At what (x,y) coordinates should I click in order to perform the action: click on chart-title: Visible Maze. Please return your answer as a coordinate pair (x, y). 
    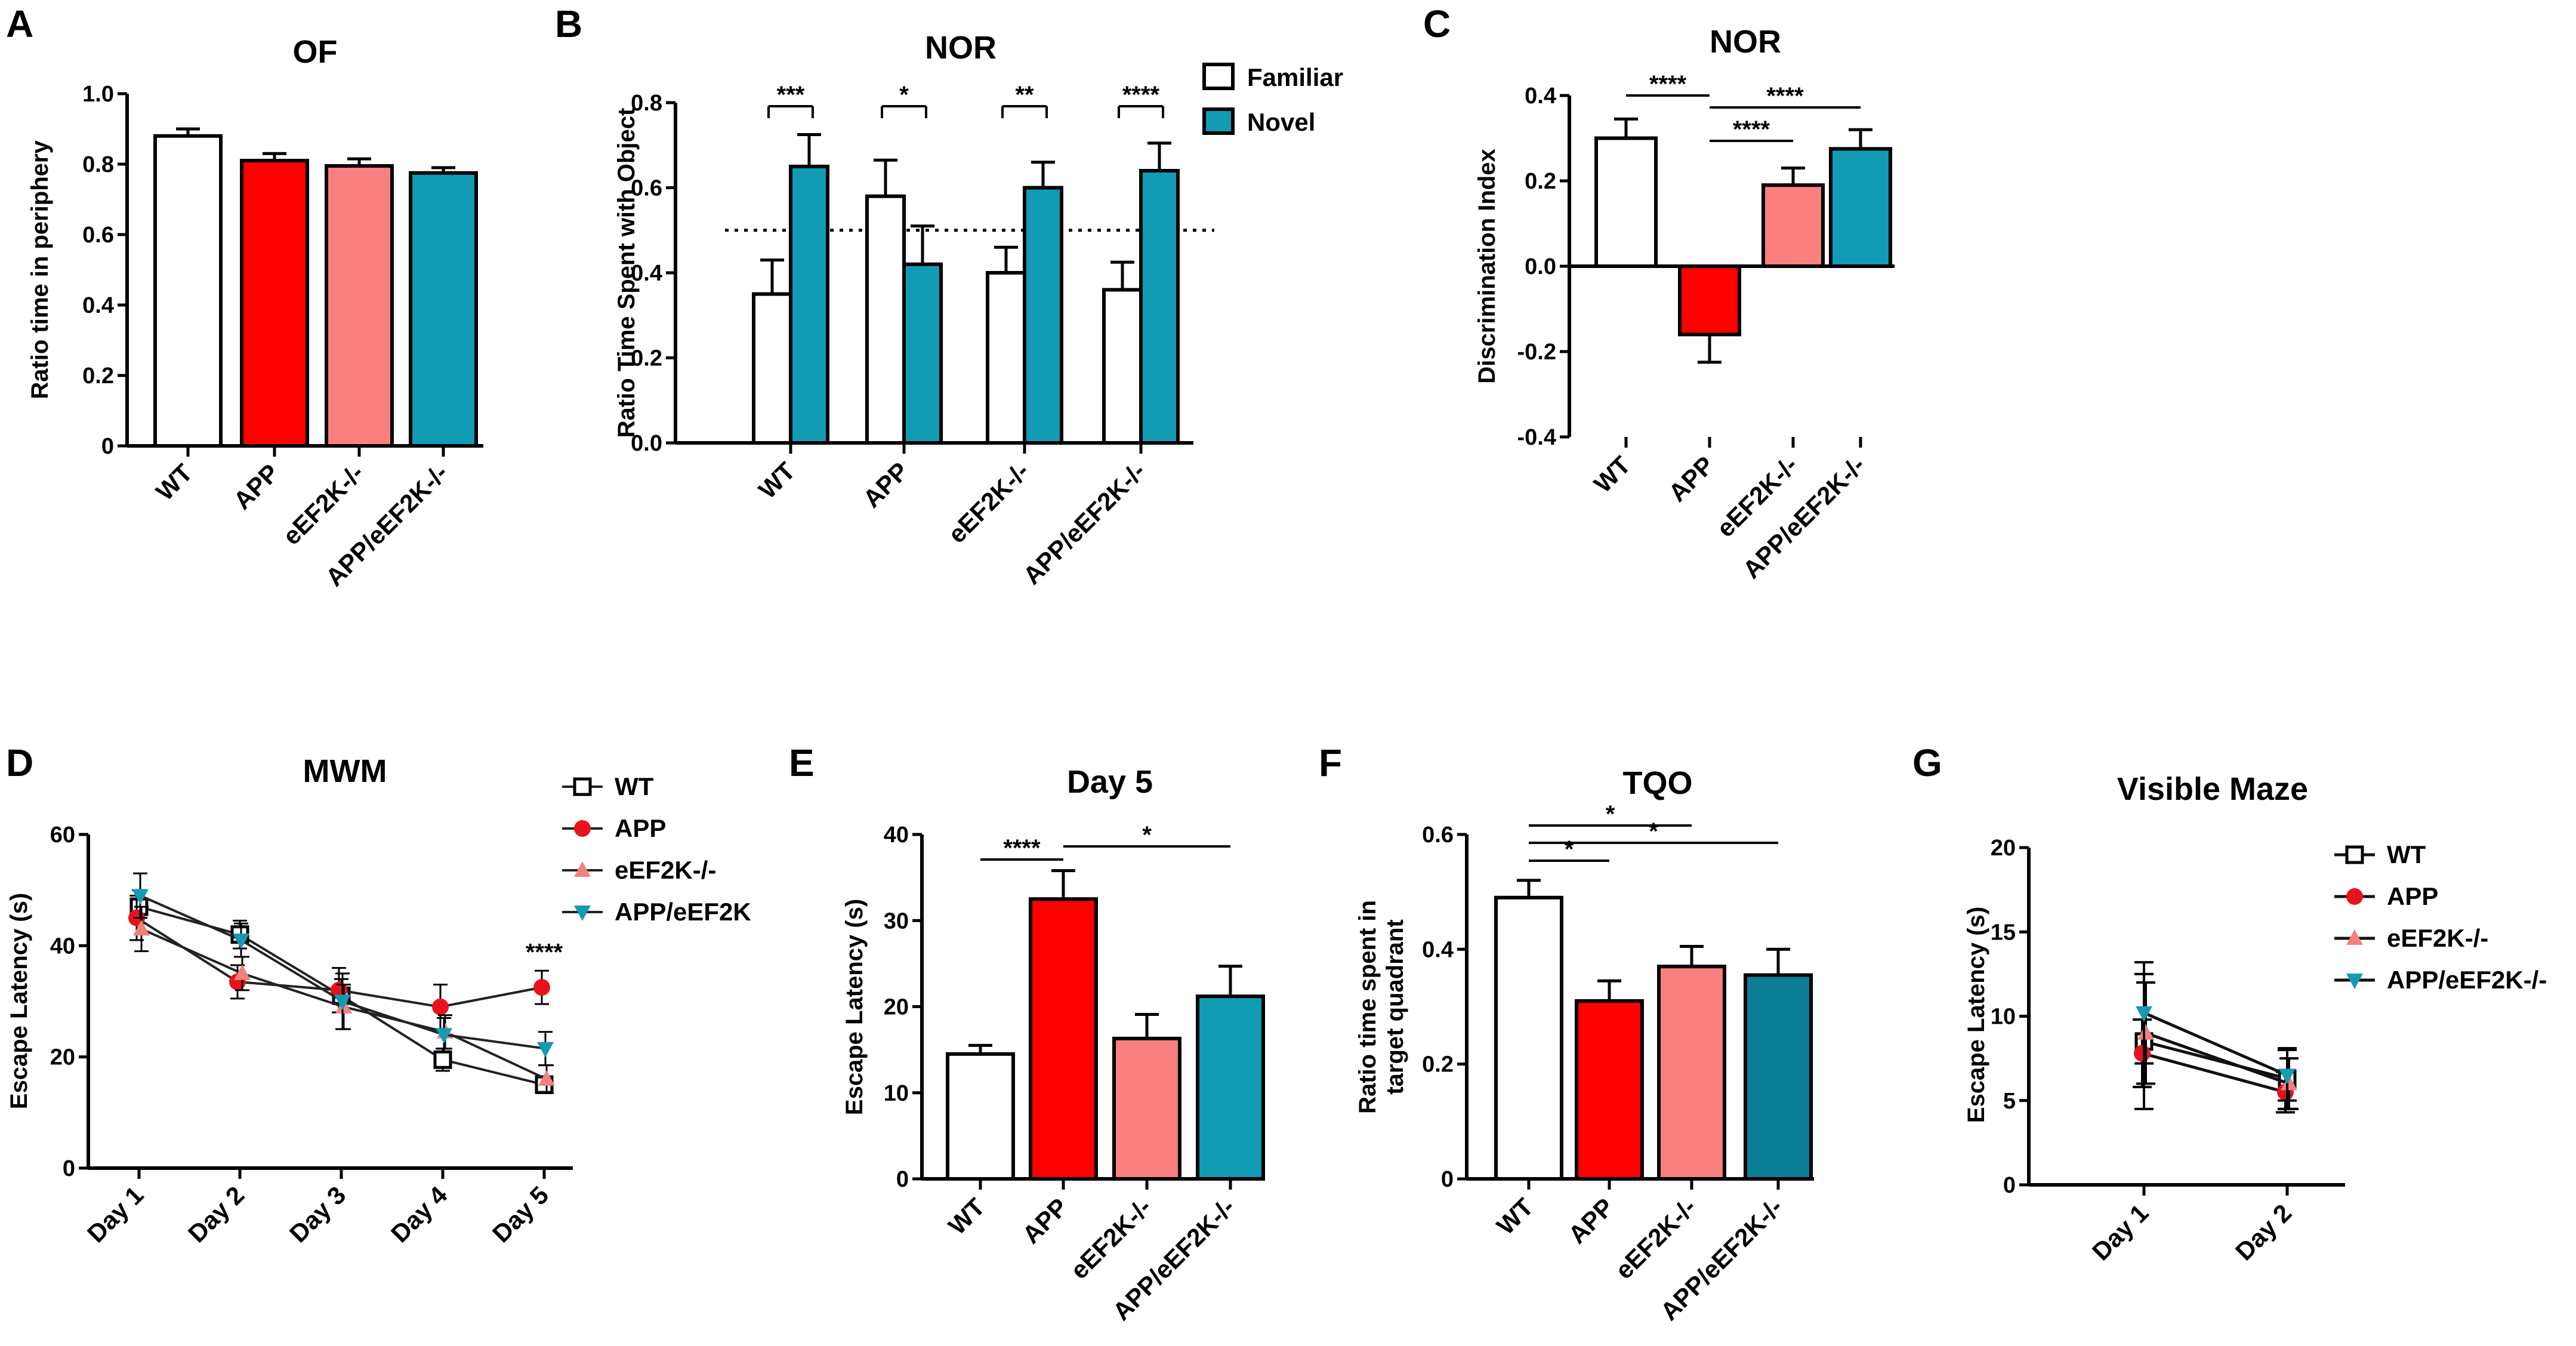
    Looking at the image, I should click on (2213, 789).